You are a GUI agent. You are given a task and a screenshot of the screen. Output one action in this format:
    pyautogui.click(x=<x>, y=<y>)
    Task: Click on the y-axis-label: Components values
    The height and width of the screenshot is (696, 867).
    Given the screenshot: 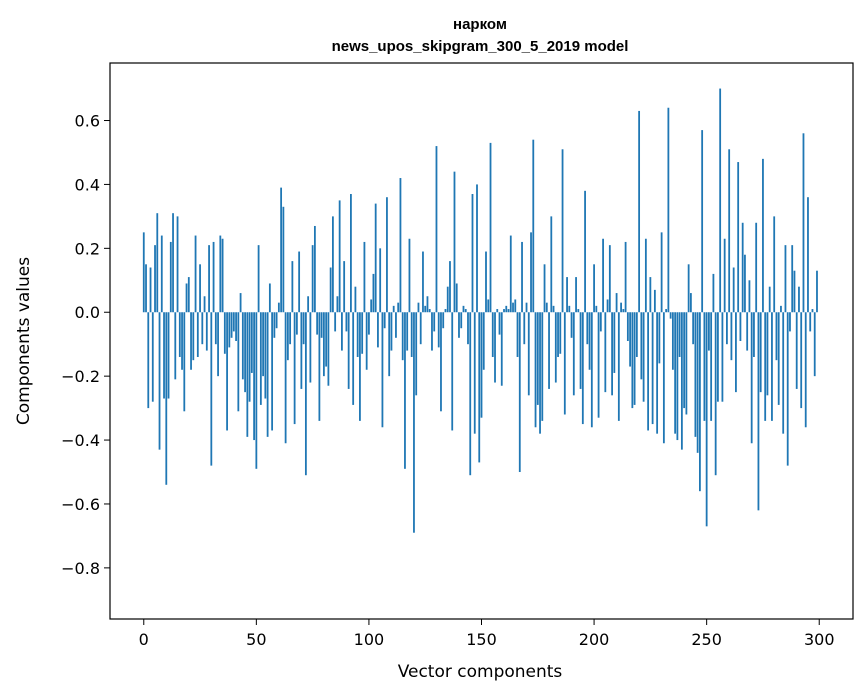 What is the action you would take?
    pyautogui.click(x=24, y=341)
    